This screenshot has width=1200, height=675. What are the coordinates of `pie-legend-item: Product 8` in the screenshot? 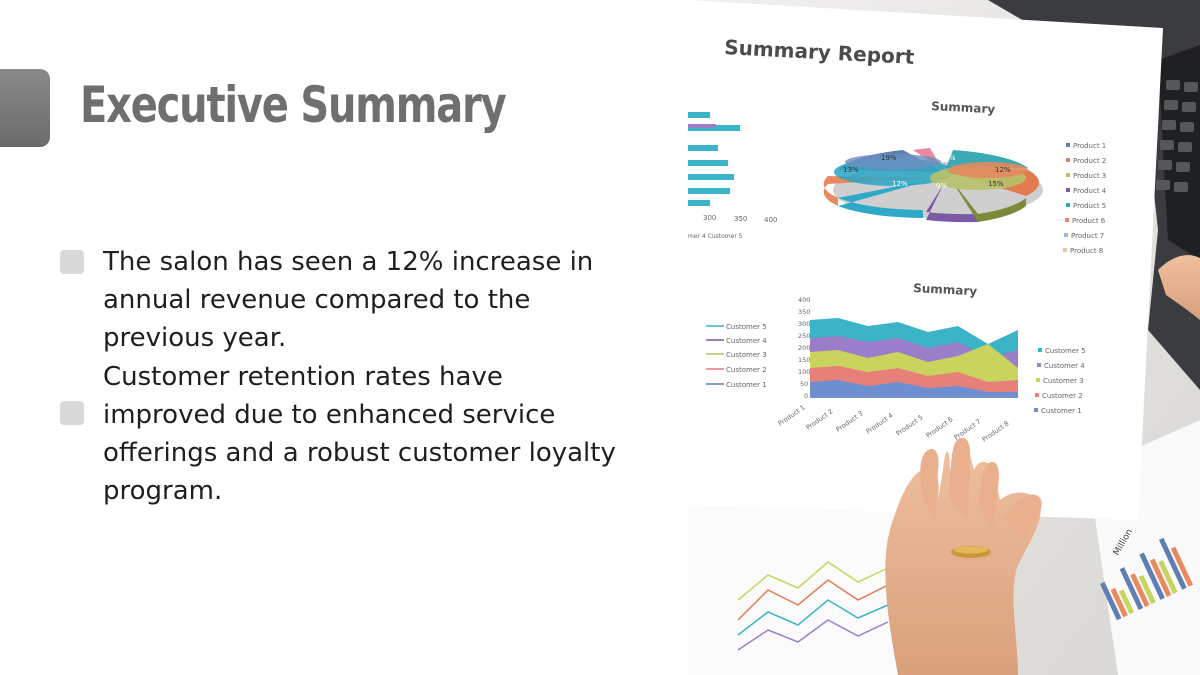 It's located at (1086, 251).